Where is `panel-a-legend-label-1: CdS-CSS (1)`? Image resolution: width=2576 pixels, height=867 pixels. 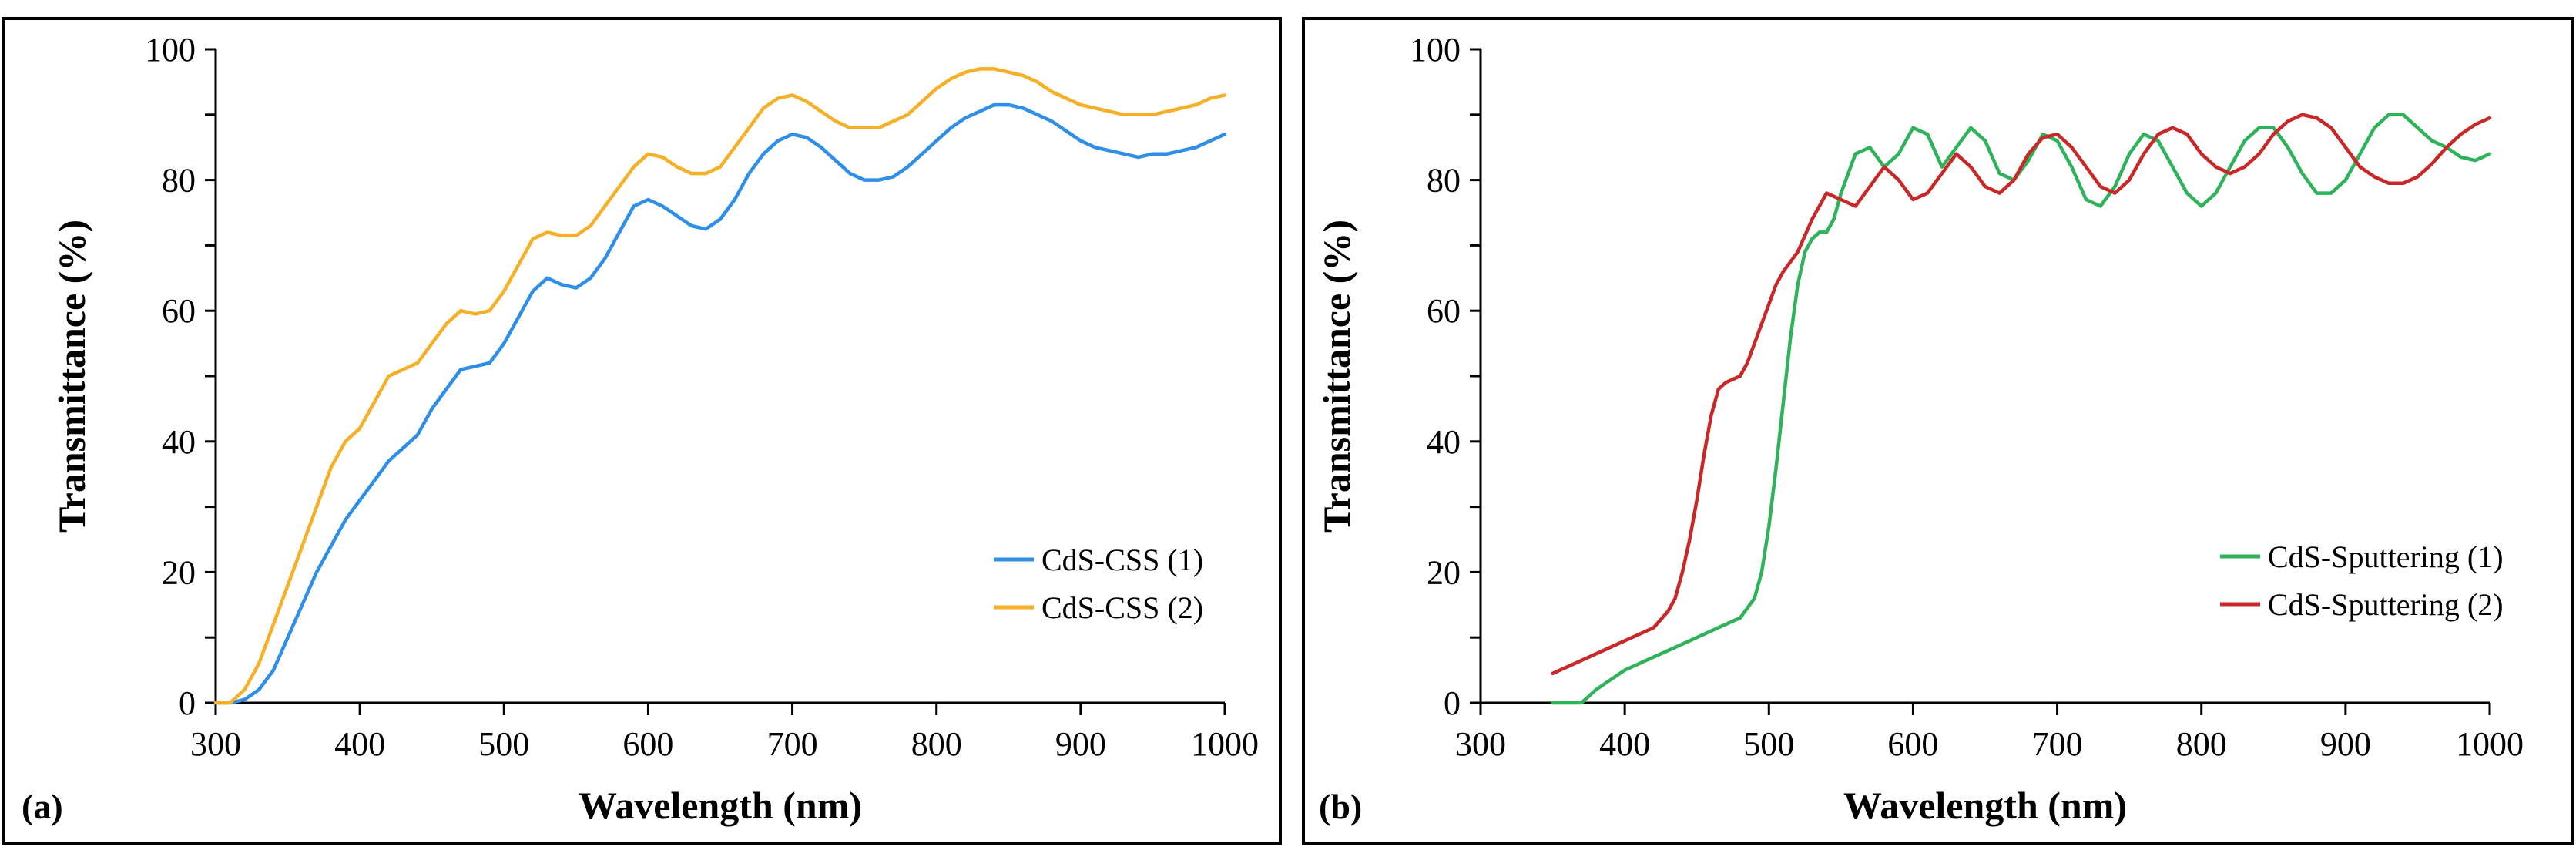 panel-a-legend-label-1: CdS-CSS (1) is located at coordinates (1122, 560).